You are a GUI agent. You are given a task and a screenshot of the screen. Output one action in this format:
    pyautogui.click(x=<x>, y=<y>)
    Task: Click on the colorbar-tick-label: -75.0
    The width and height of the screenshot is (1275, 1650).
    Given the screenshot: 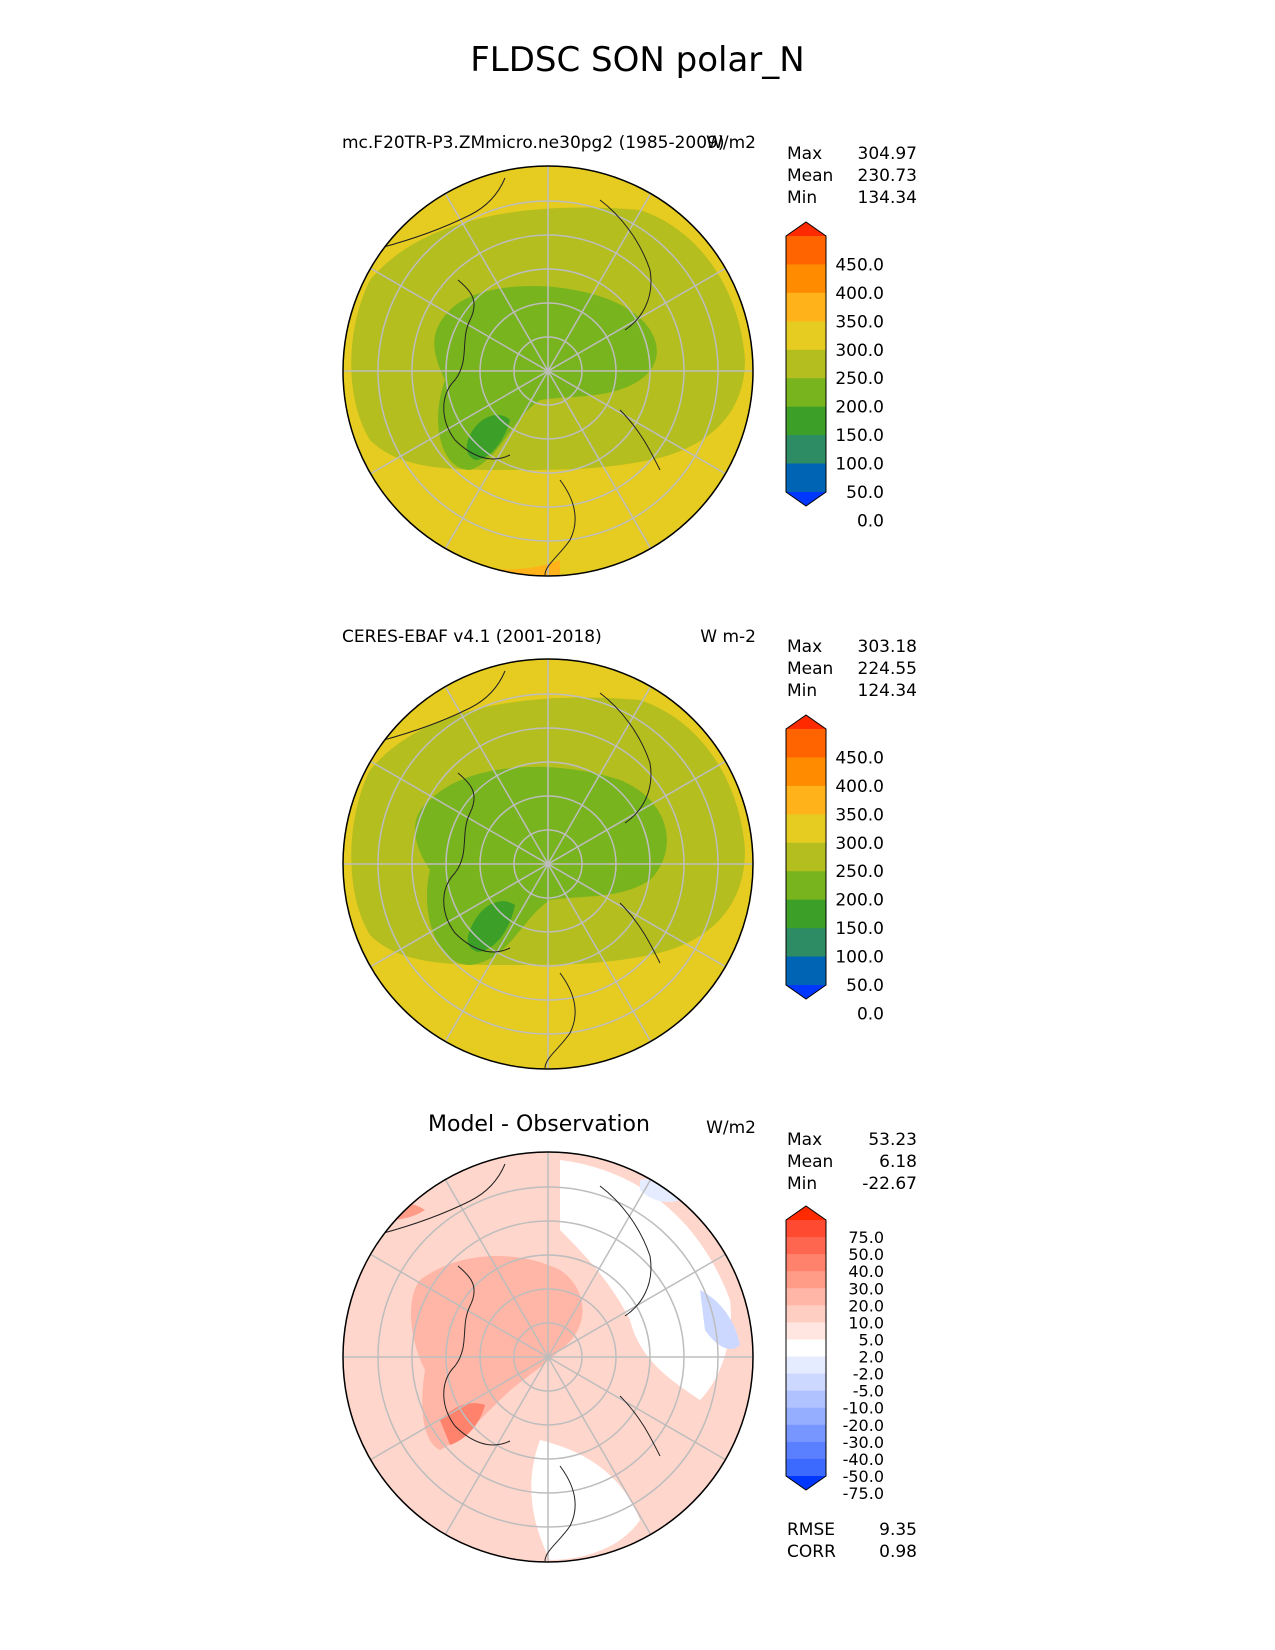 What is the action you would take?
    pyautogui.click(x=863, y=1493)
    